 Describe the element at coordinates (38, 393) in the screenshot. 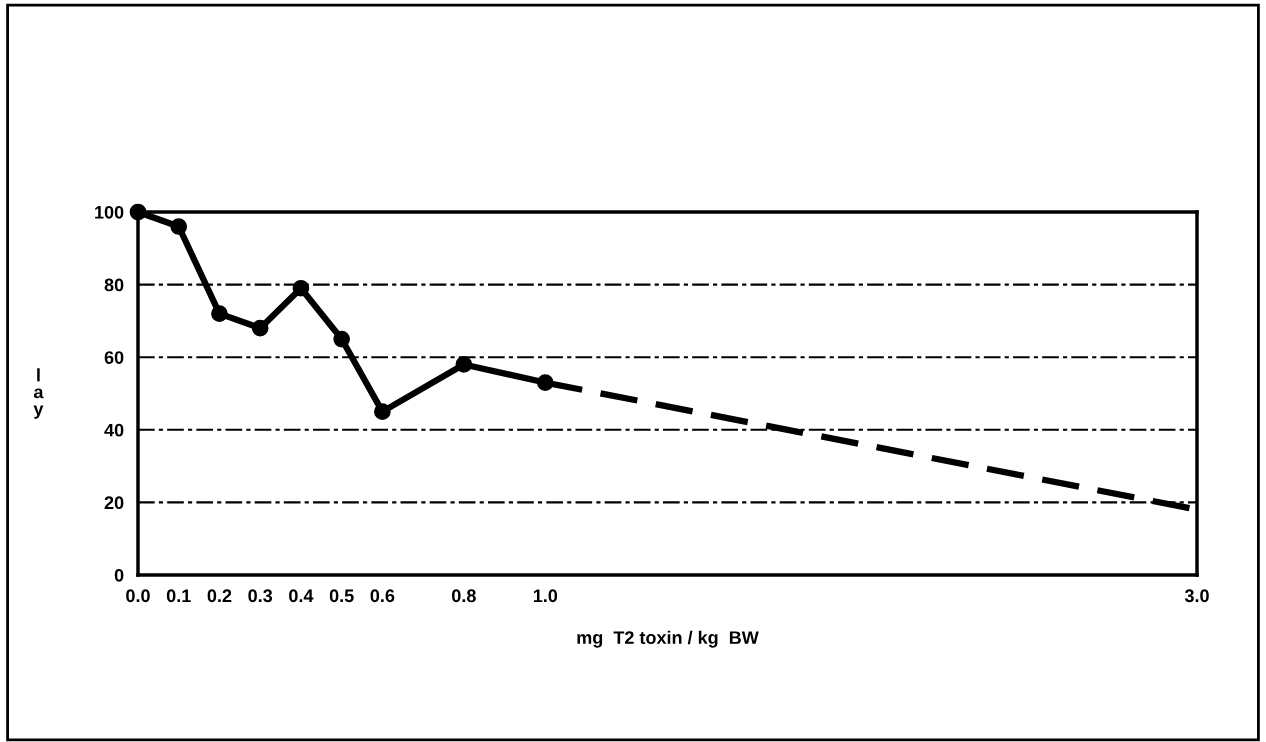

I see `y-axis-title: lay` at that location.